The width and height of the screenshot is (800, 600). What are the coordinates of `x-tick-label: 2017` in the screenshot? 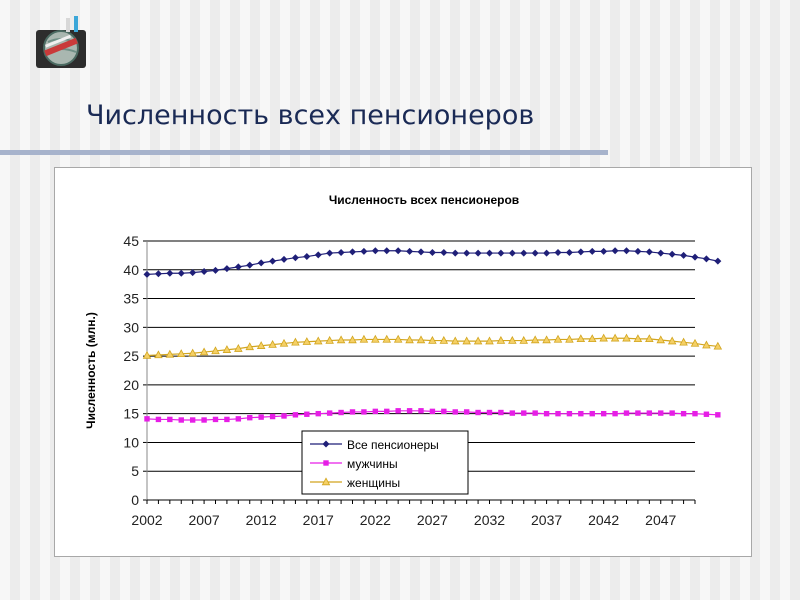 It's located at (318, 520).